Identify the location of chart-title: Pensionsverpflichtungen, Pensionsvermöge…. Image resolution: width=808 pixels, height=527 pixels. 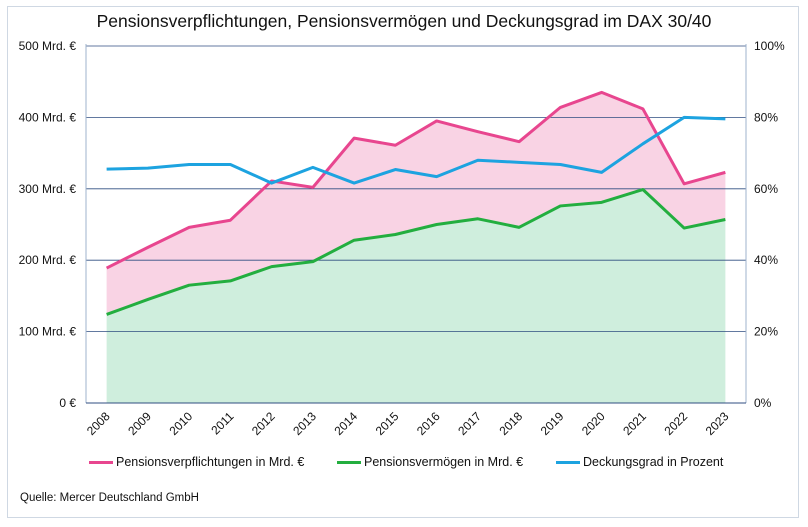
(404, 21).